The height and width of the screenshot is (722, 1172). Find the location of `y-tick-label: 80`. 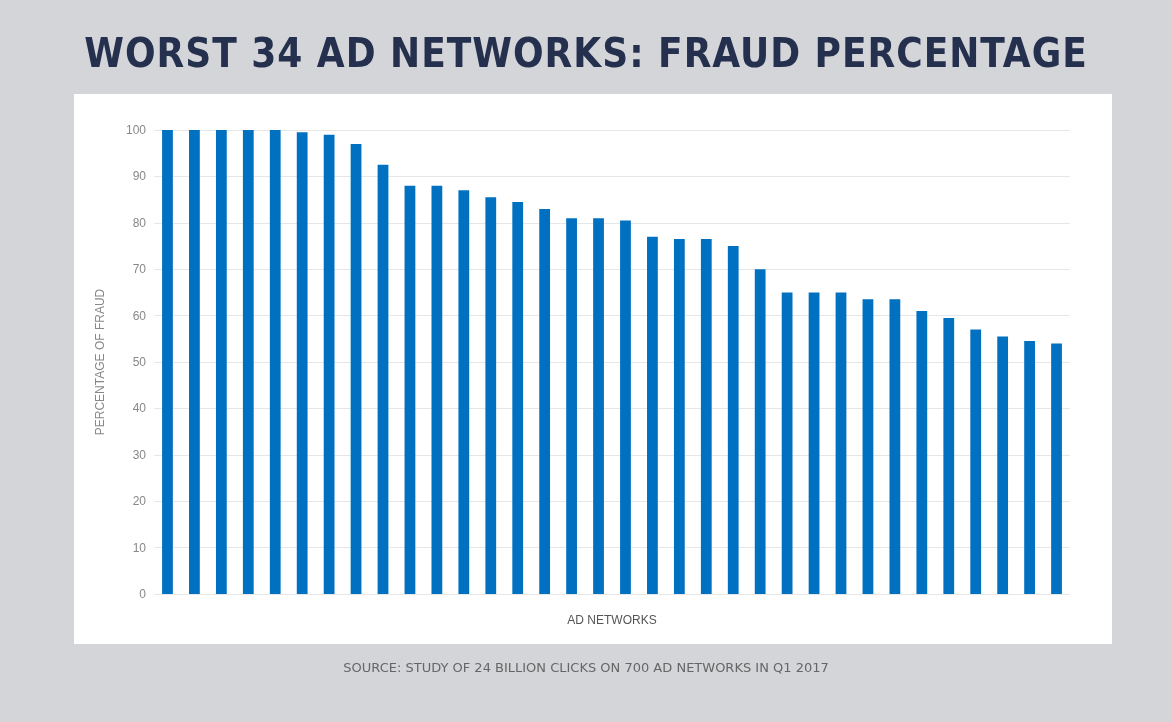

y-tick-label: 80 is located at coordinates (139, 222).